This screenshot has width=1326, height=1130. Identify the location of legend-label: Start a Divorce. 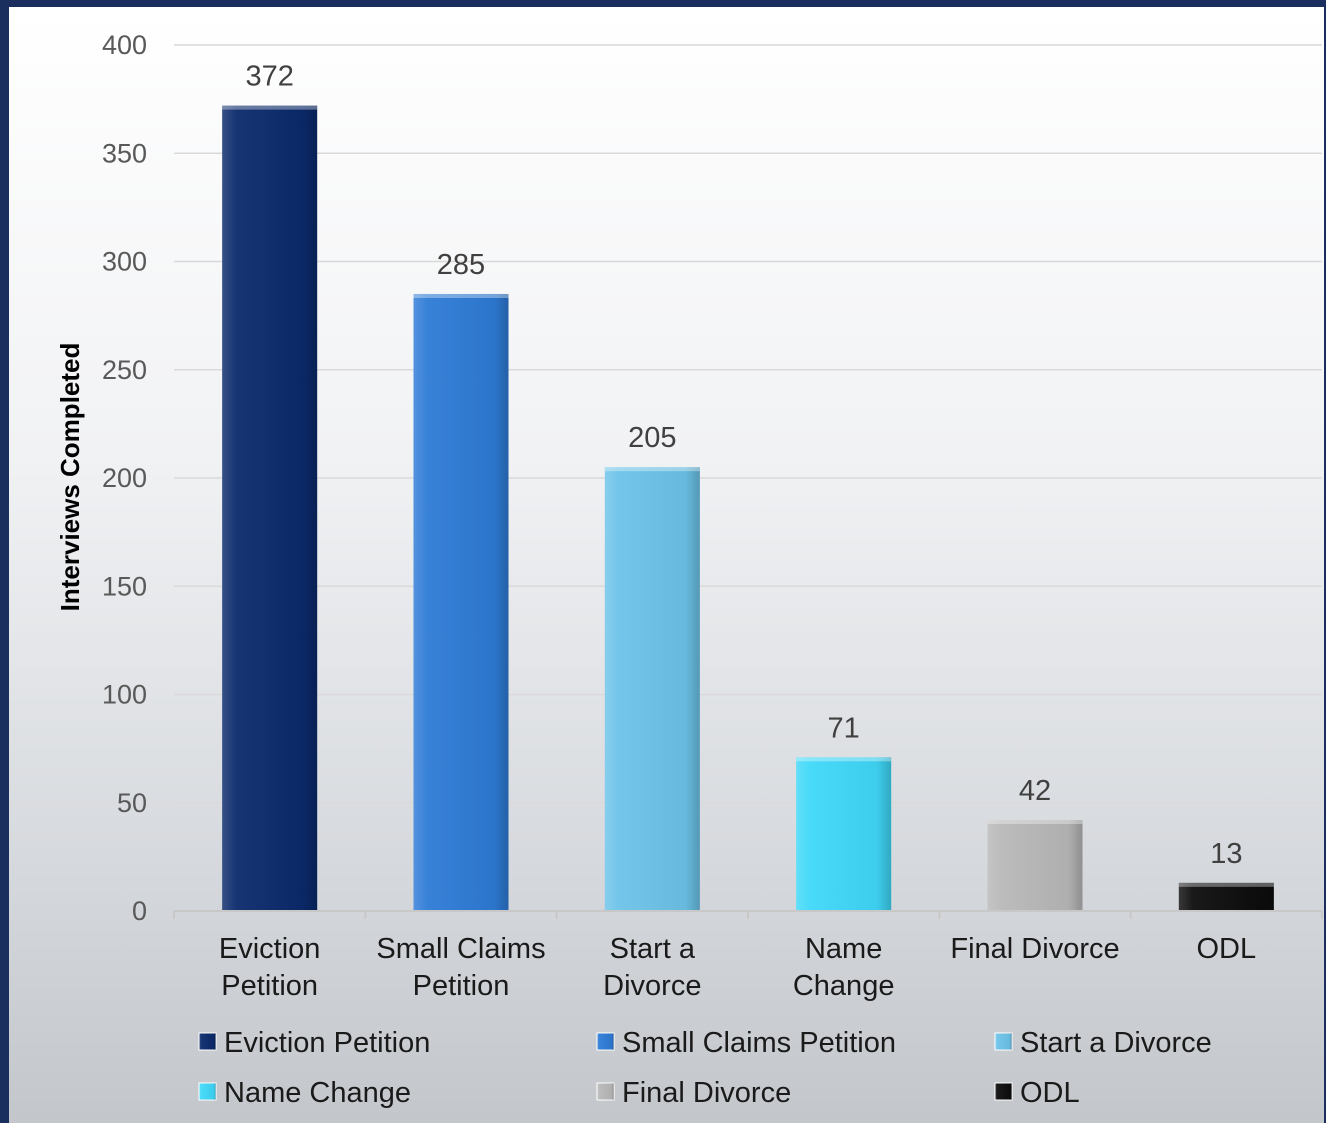
(1116, 1043).